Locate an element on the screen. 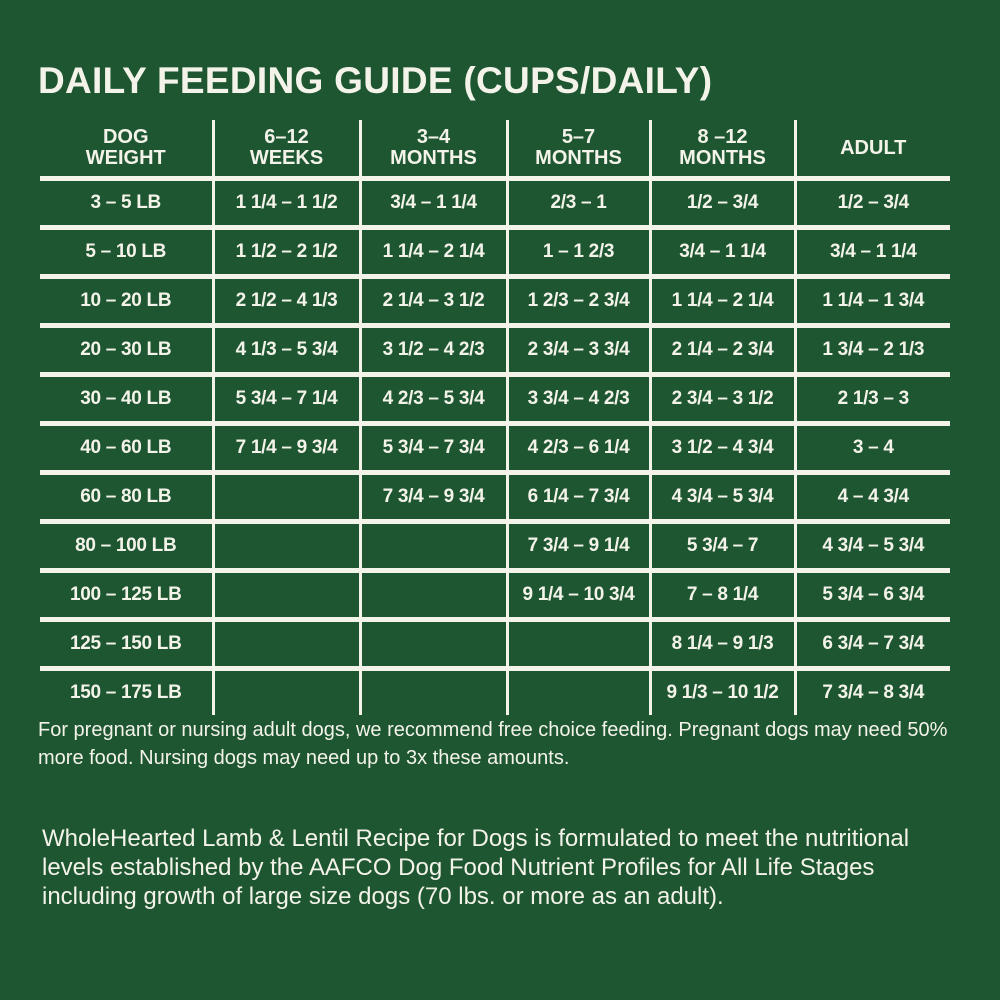 The height and width of the screenshot is (1000, 1000). cups-cell: 7 1/4 – 9 3/4 is located at coordinates (285, 449).